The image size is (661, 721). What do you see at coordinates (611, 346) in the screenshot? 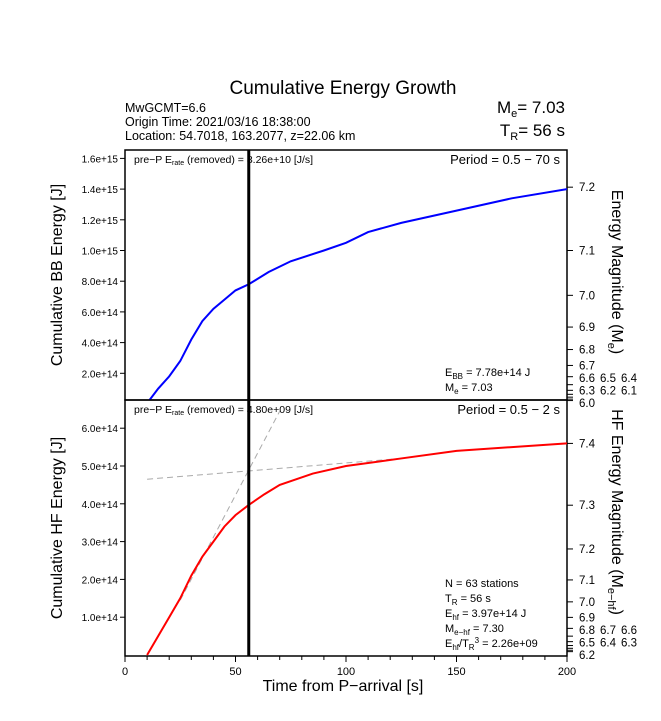
I see `y2-label-sub: e` at bounding box center [611, 346].